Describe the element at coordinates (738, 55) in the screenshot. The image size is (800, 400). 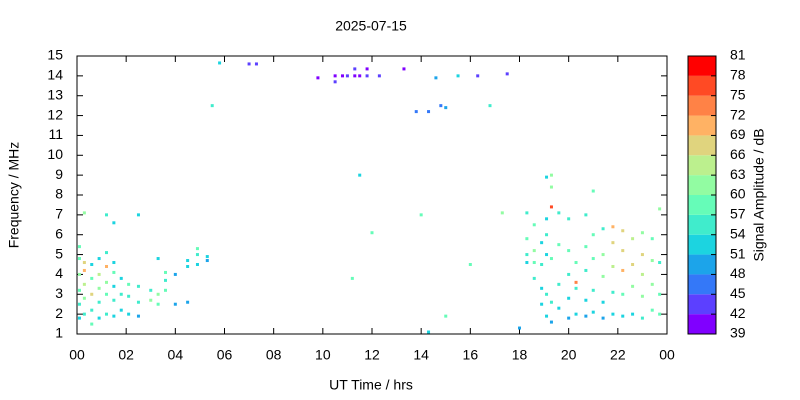
I see `colorbar-tick-label: 81` at that location.